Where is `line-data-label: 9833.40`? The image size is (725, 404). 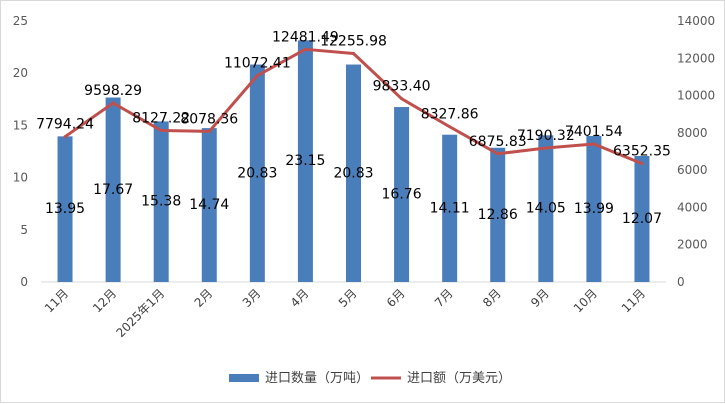
line-data-label: 9833.40 is located at coordinates (402, 87).